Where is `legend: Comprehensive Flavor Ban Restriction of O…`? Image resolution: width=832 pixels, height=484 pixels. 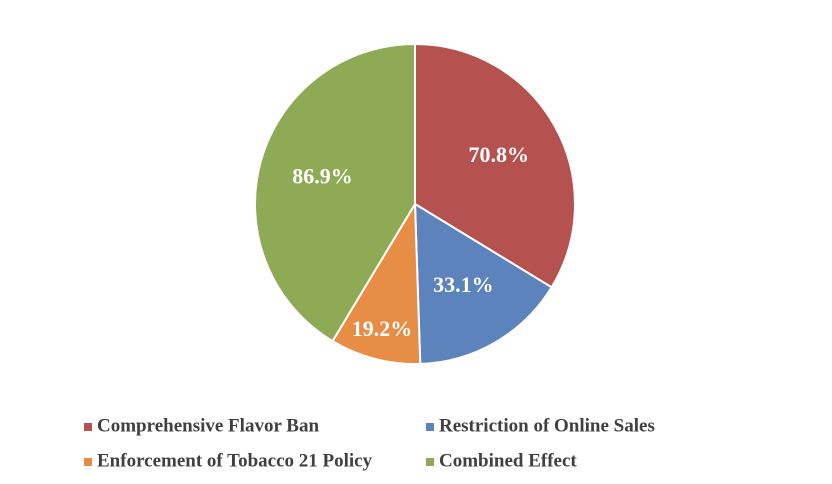 legend: Comprehensive Flavor Ban Restriction of O… is located at coordinates (369, 443).